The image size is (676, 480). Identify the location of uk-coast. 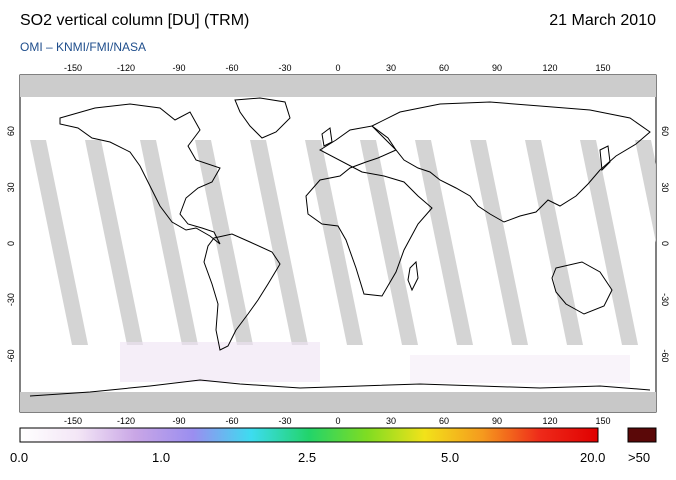
(327, 137).